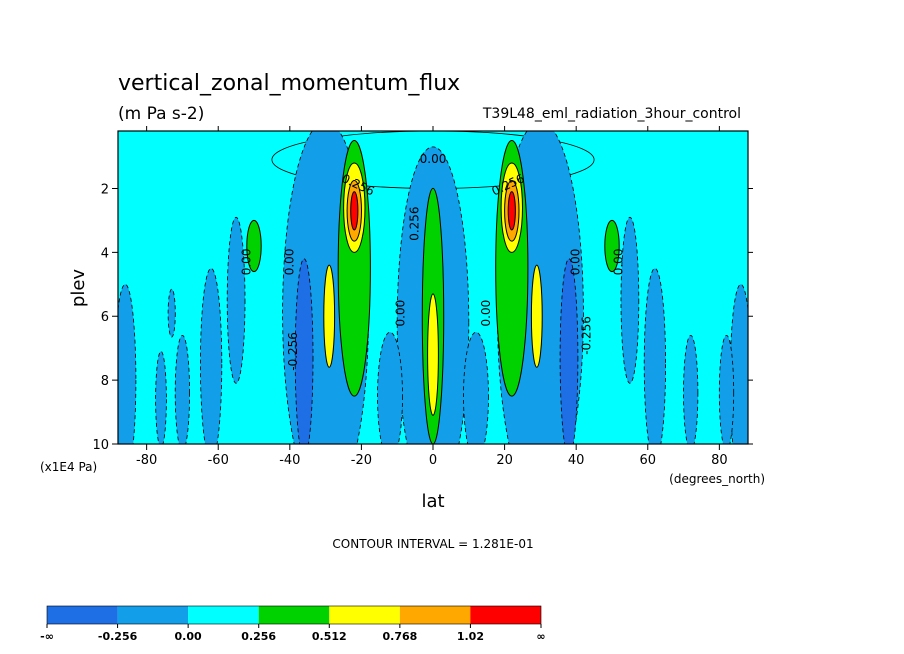 The width and height of the screenshot is (904, 654). I want to click on x-tick-label-3: -20, so click(361, 460).